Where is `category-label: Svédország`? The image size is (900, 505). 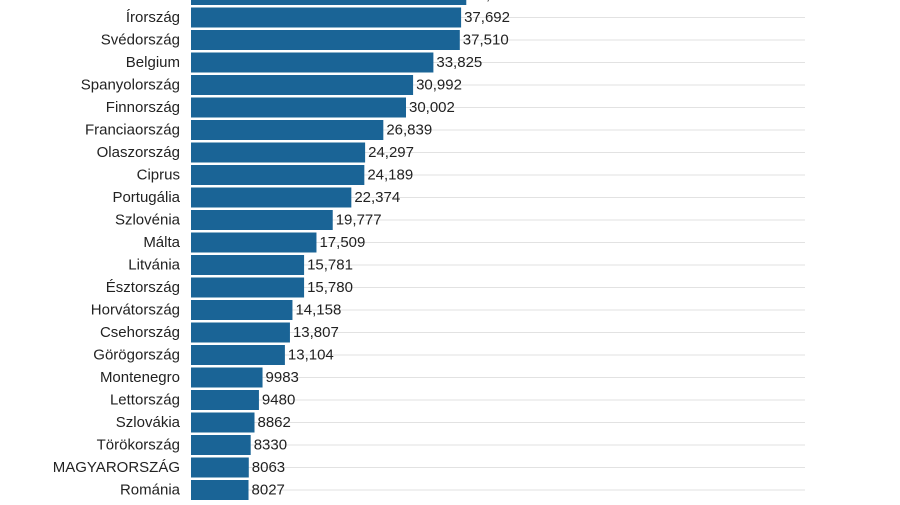 category-label: Svédország is located at coordinates (140, 40).